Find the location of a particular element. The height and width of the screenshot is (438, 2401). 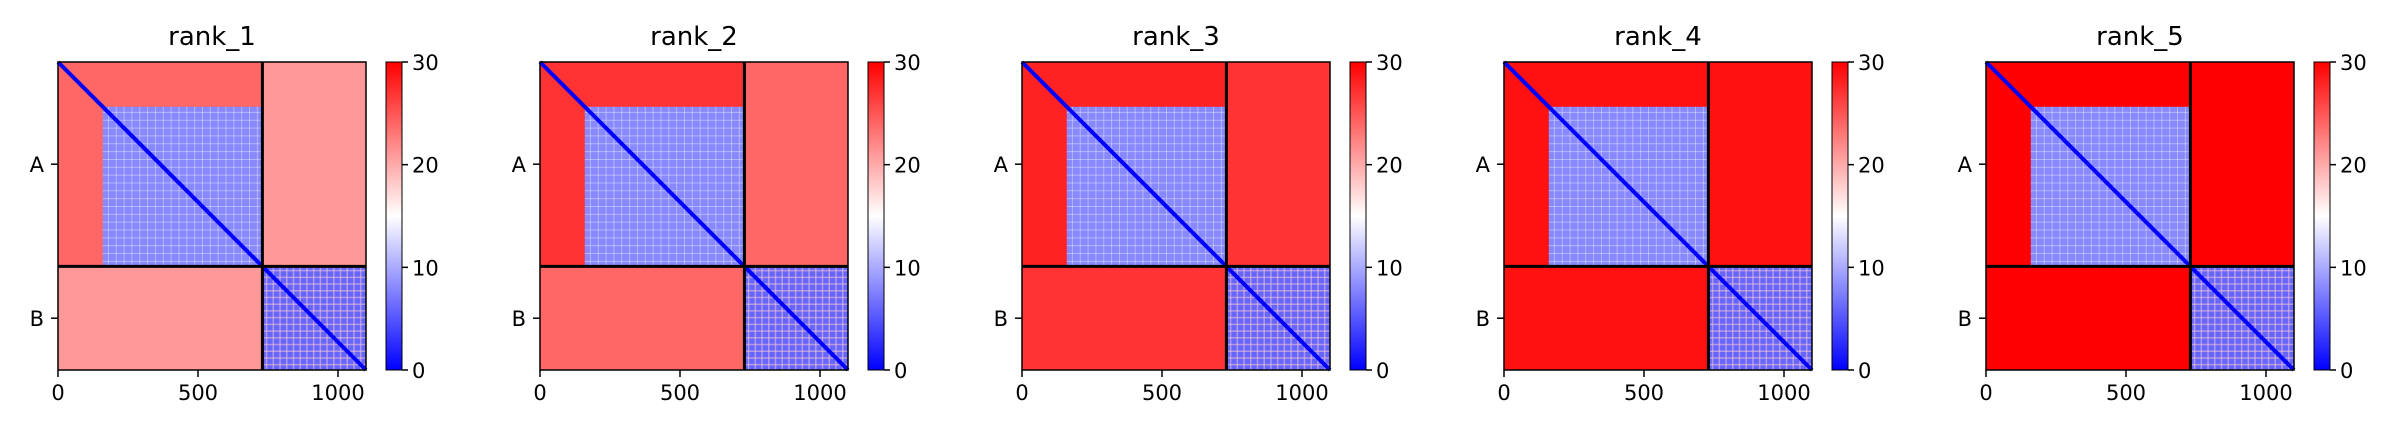

panel-rank_5: rank_5 0 500 1000 A B 0 10 20 30 is located at coordinates (2162, 213).